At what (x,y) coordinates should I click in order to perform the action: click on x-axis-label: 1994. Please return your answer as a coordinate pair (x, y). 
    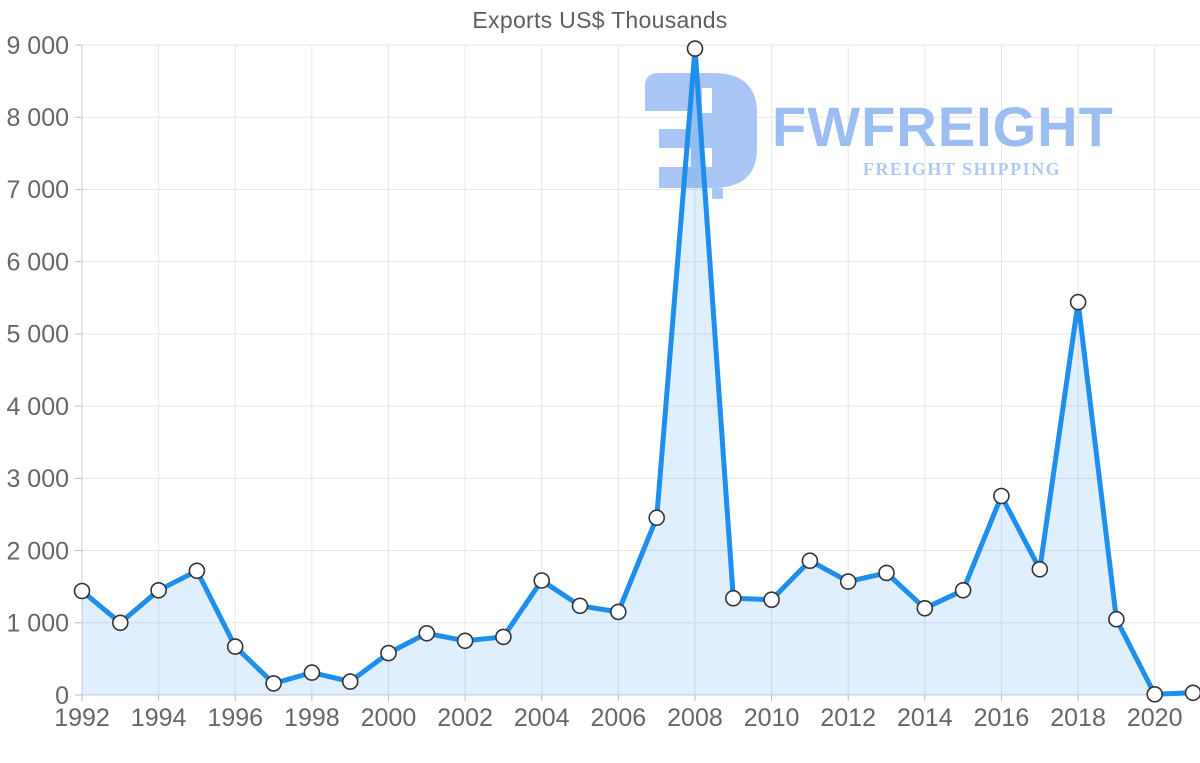
    Looking at the image, I should click on (159, 718).